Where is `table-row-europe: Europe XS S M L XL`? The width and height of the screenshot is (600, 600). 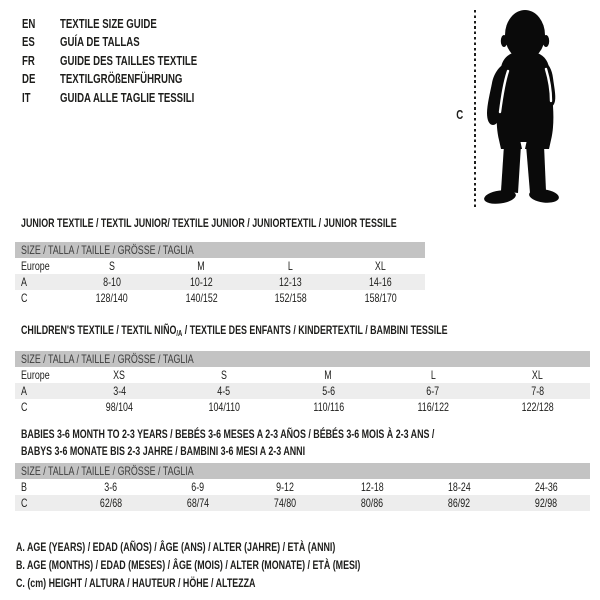 table-row-europe: Europe XS S M L XL is located at coordinates (302, 375).